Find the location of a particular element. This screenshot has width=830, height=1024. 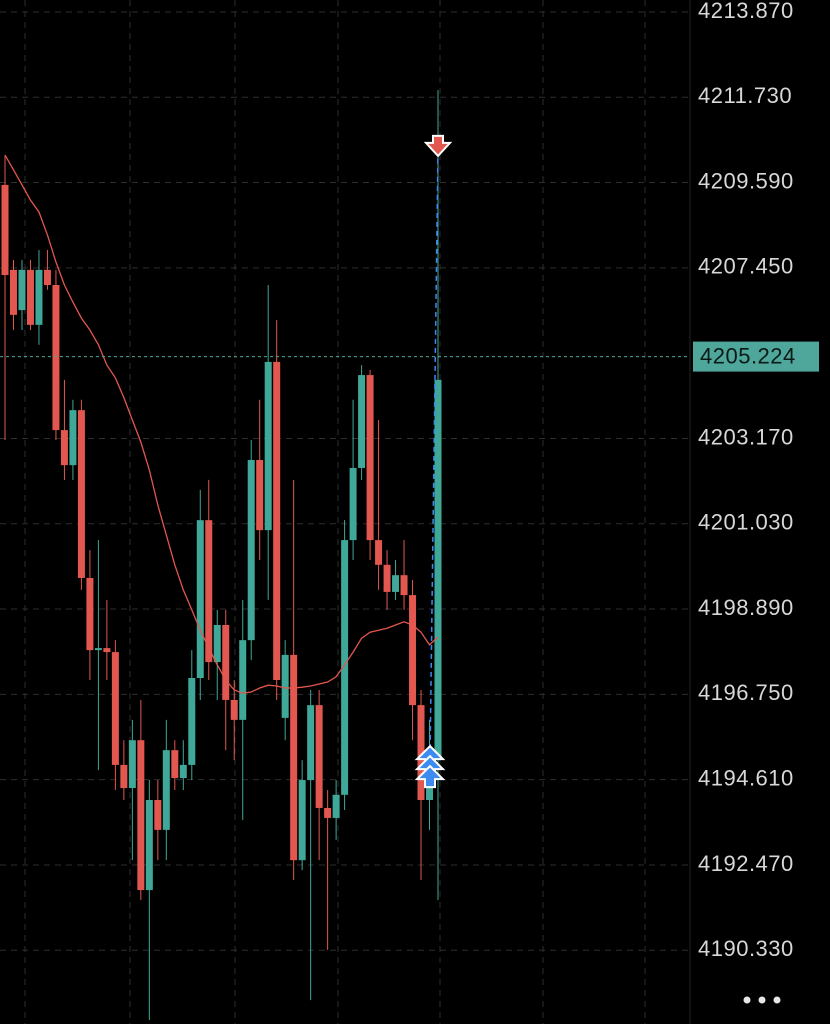

y-tick-label: 4203.170 is located at coordinates (746, 436).